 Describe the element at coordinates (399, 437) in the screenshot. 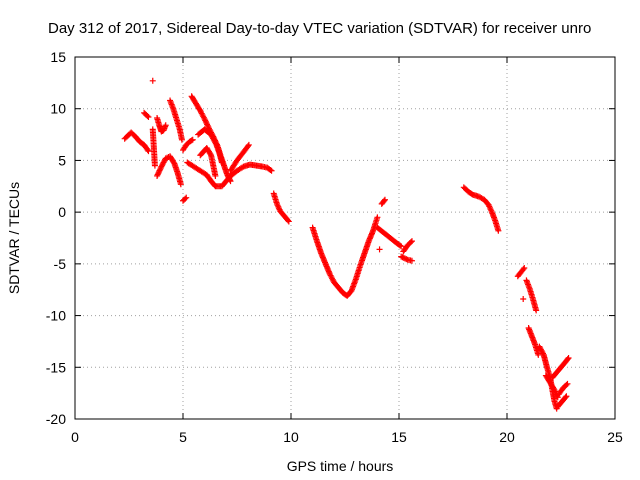

I see `x-tick-label: 15` at that location.